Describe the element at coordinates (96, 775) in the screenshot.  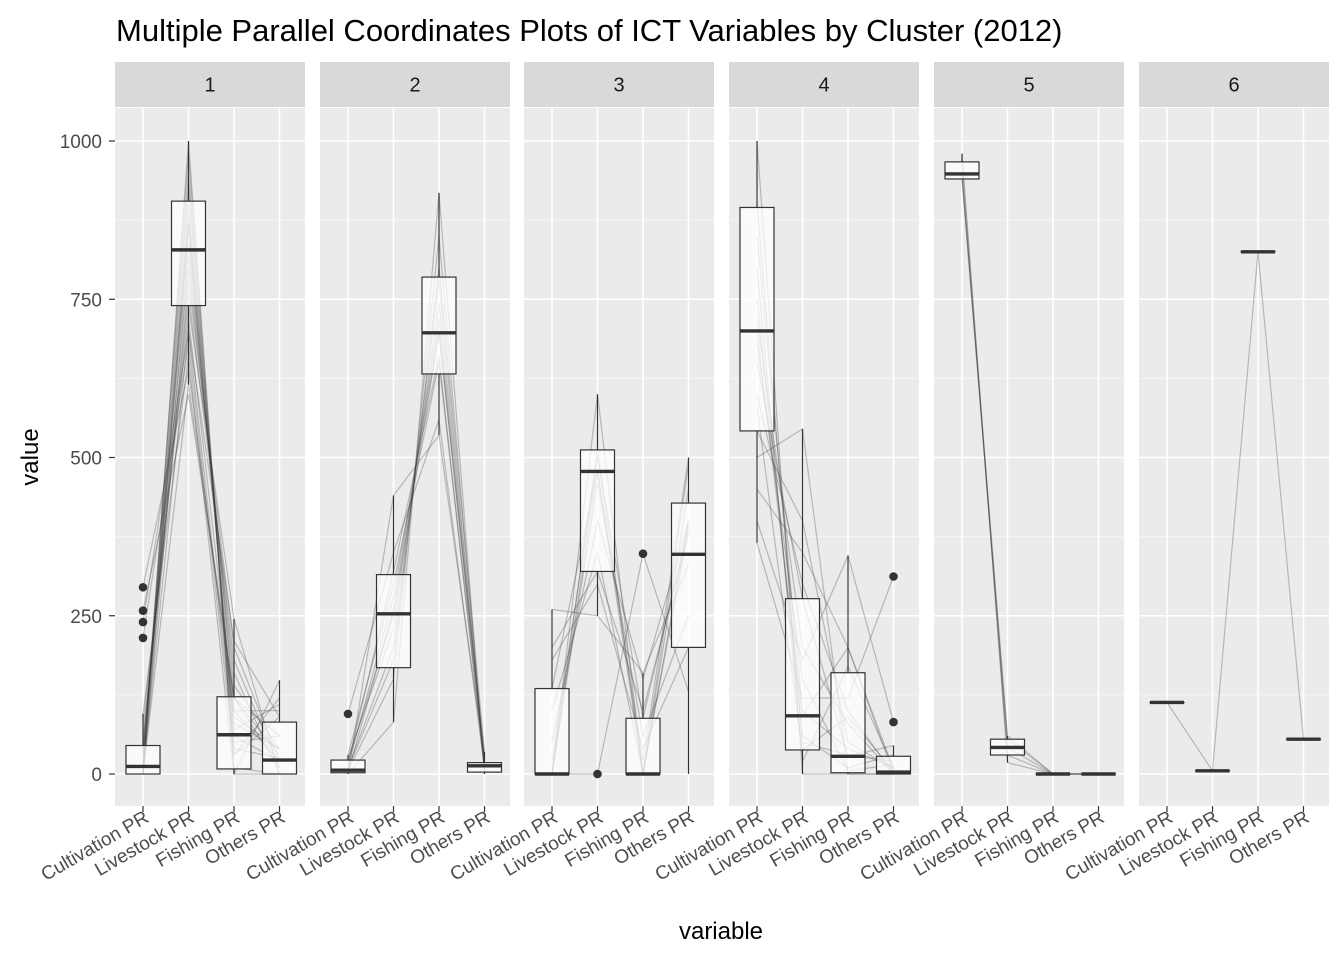
I see `y-tick-label: 0` at that location.